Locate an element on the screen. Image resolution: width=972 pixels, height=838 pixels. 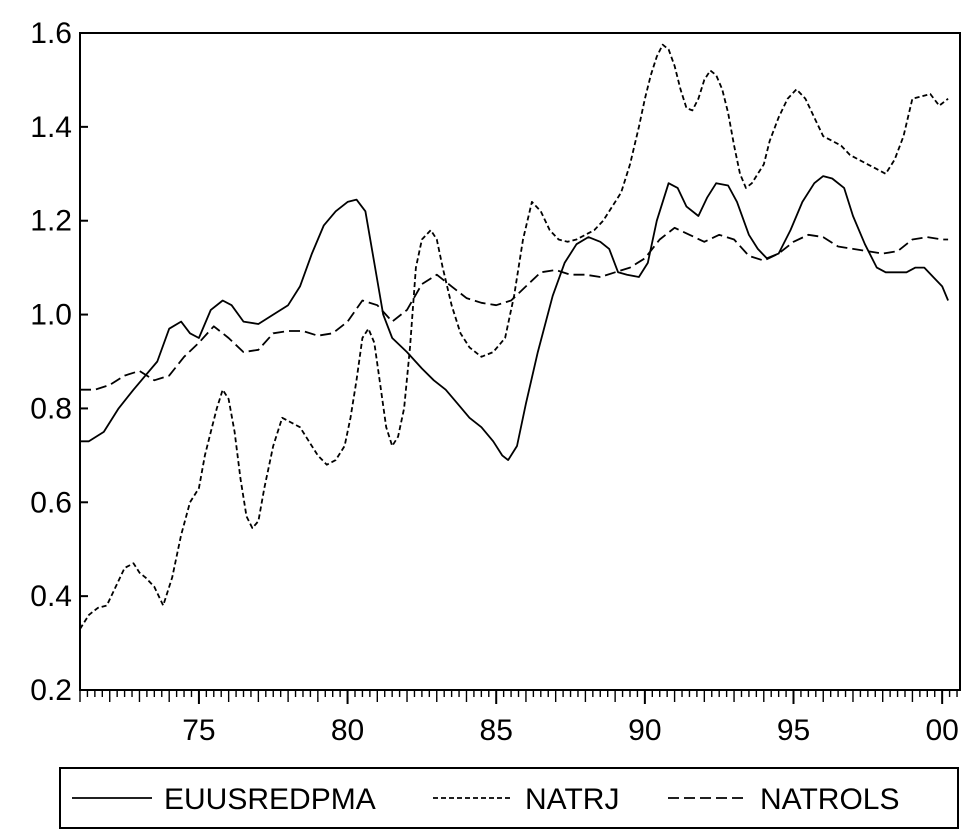
x-tick-label: 00 is located at coordinates (941, 730).